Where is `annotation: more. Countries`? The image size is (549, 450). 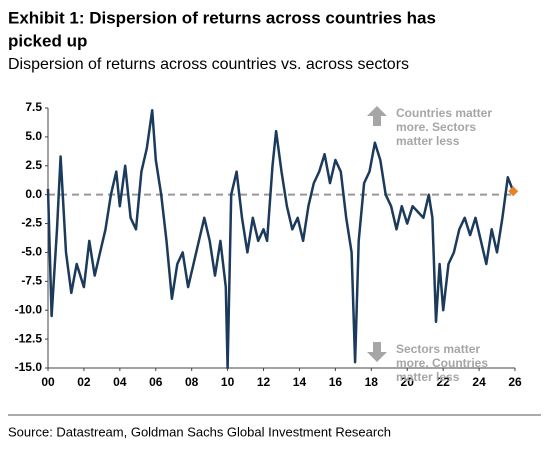 annotation: more. Countries is located at coordinates (442, 363).